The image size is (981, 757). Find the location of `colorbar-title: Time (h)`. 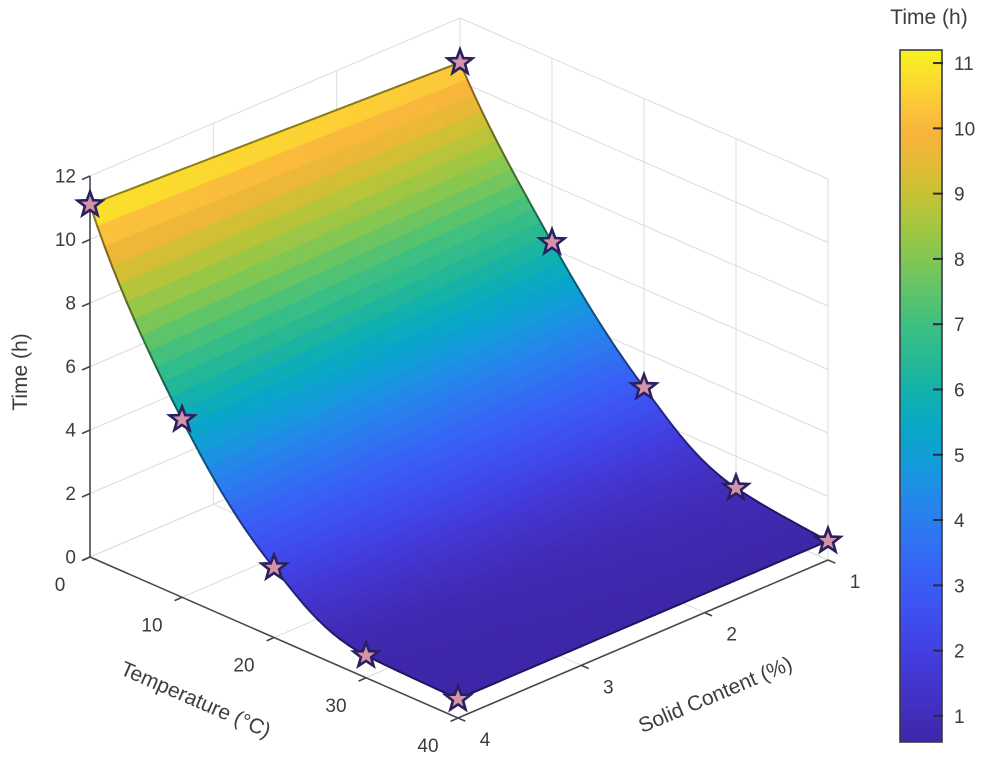

colorbar-title: Time (h) is located at coordinates (928, 17).